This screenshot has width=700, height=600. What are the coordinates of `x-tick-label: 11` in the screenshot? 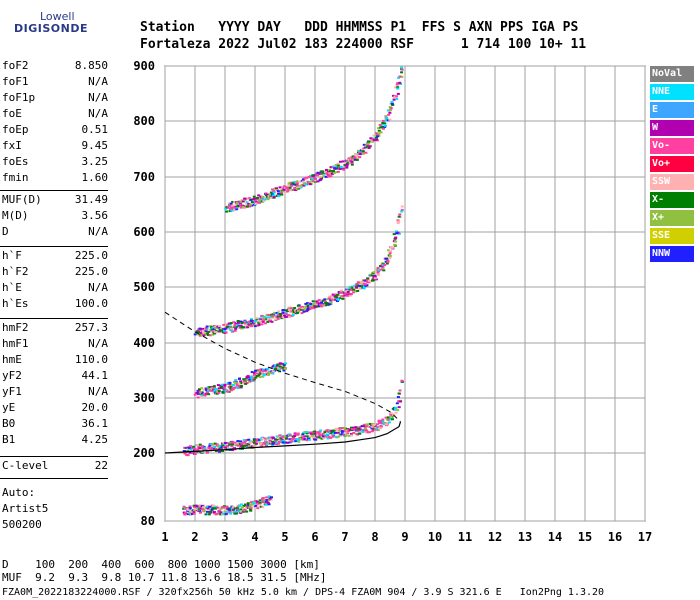 It's located at (465, 537).